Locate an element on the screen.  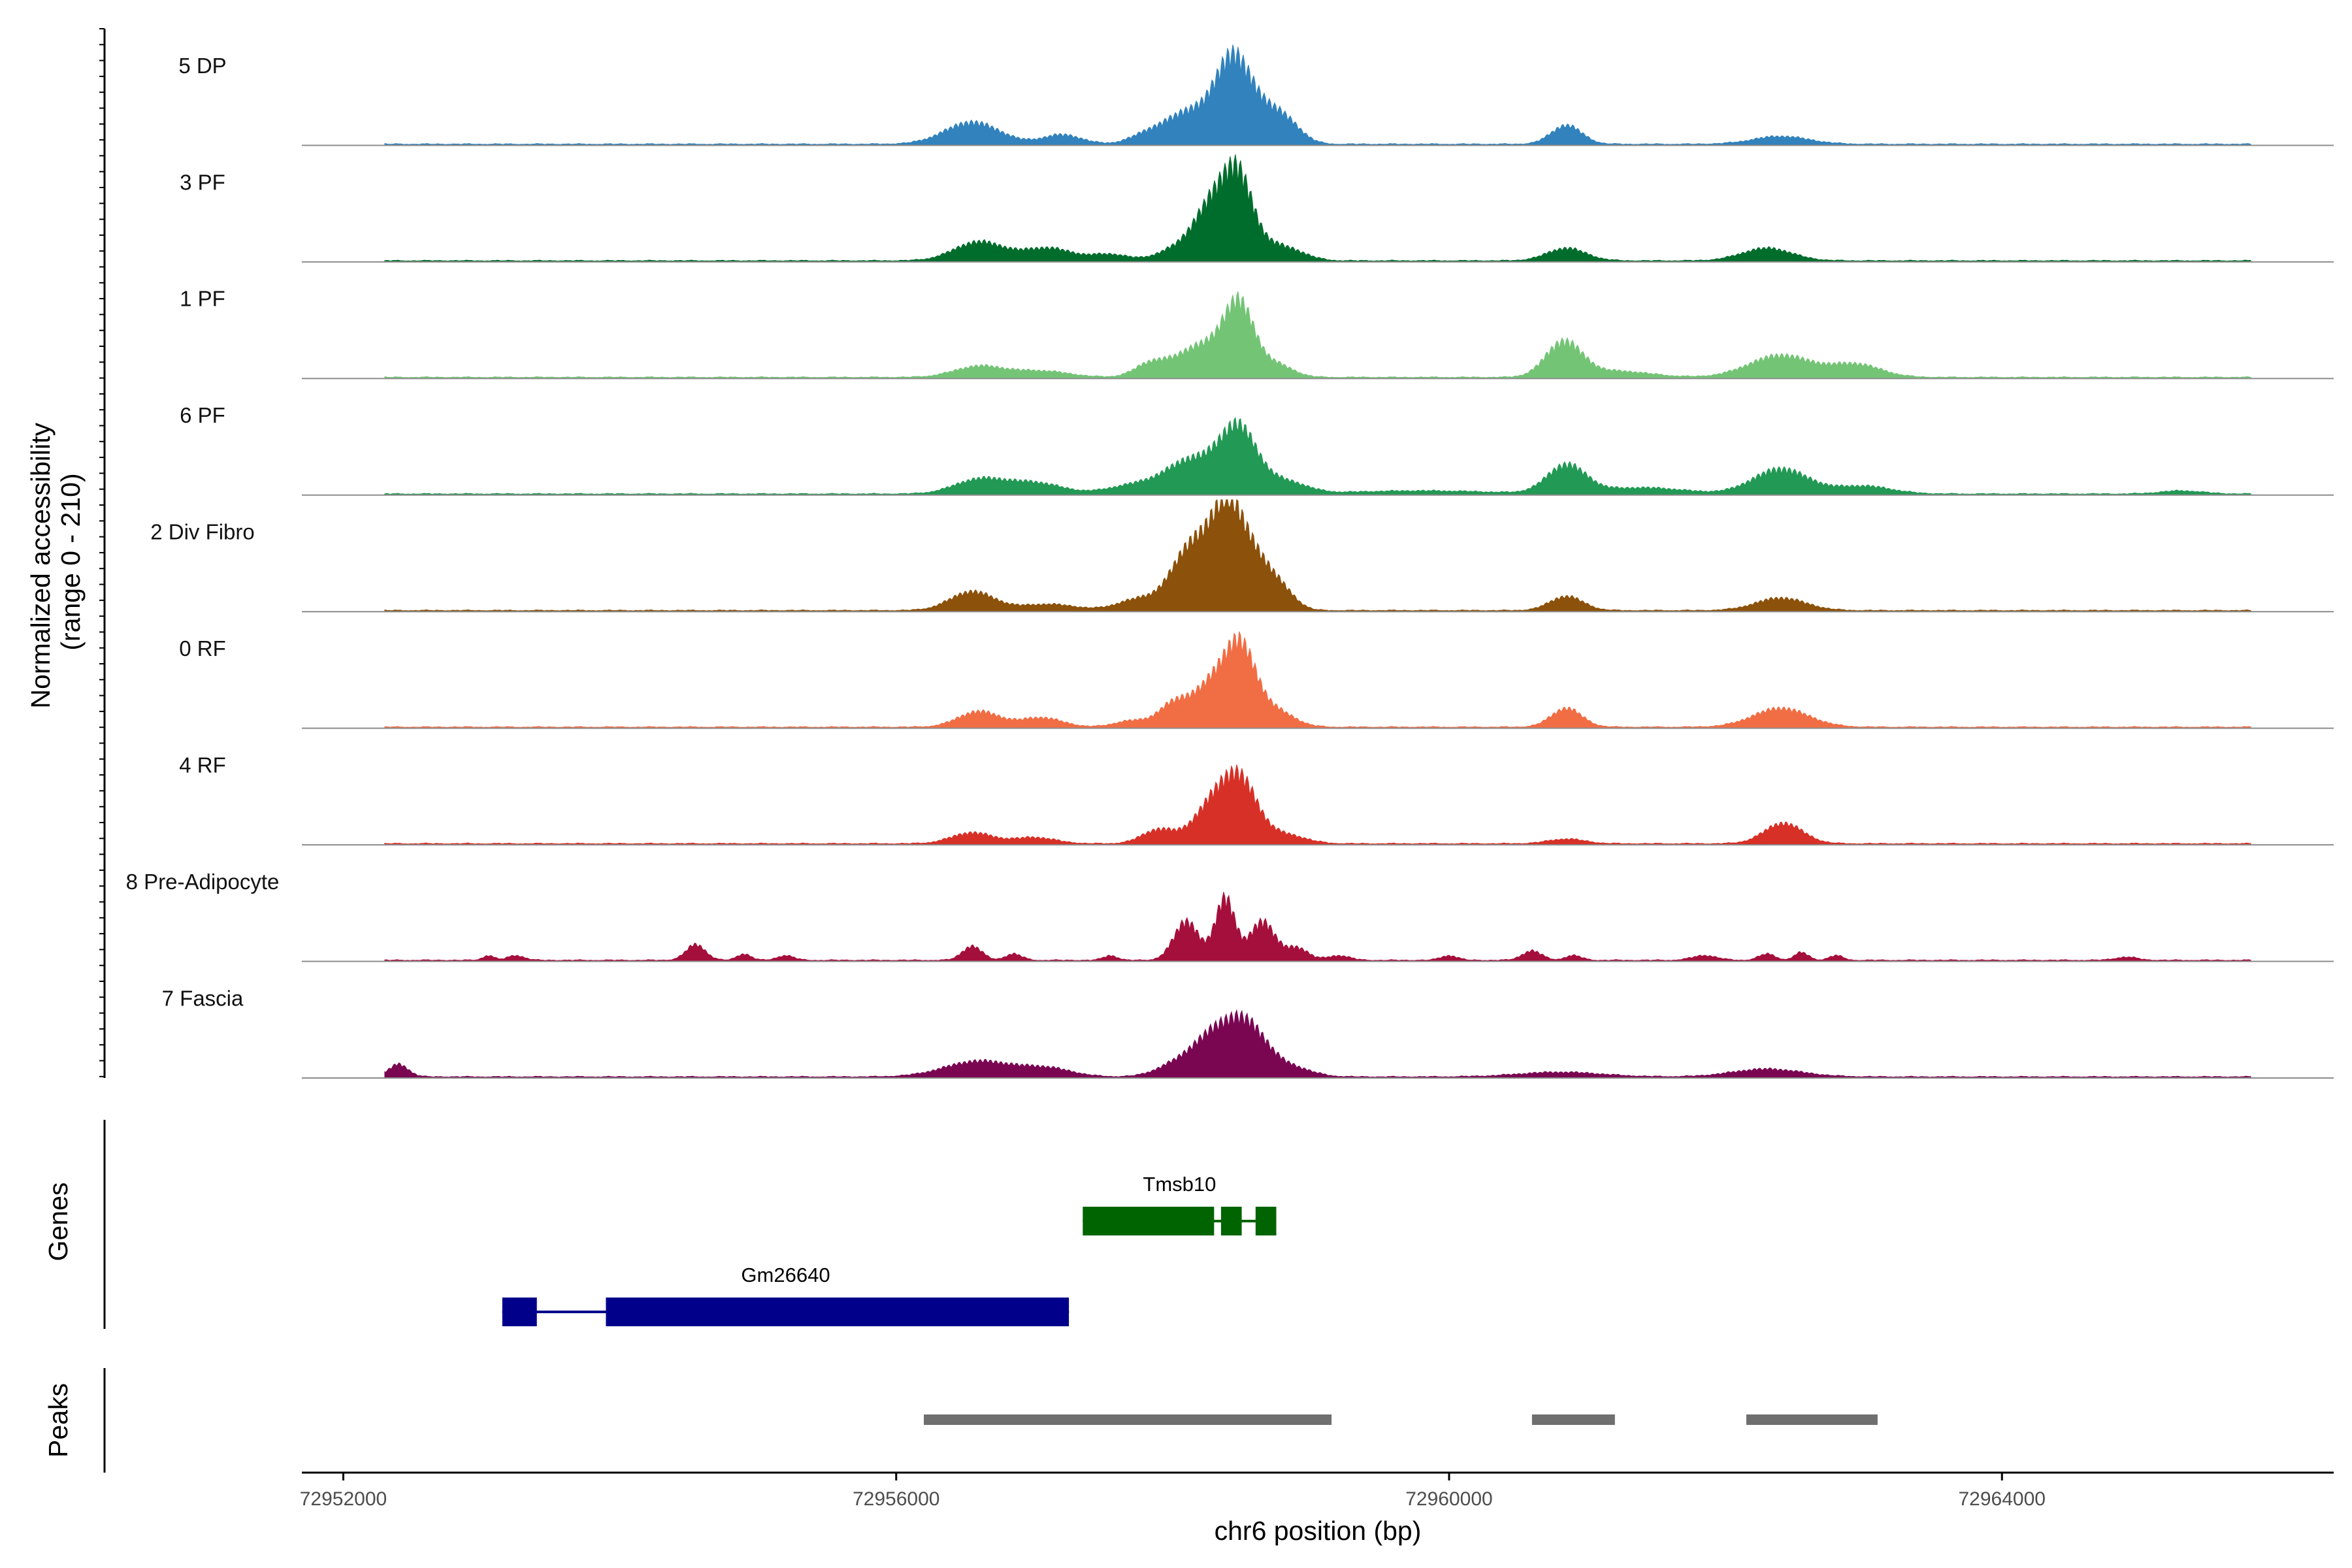
y-axis-title-line2: (range 0 - 210) is located at coordinates (71, 561).